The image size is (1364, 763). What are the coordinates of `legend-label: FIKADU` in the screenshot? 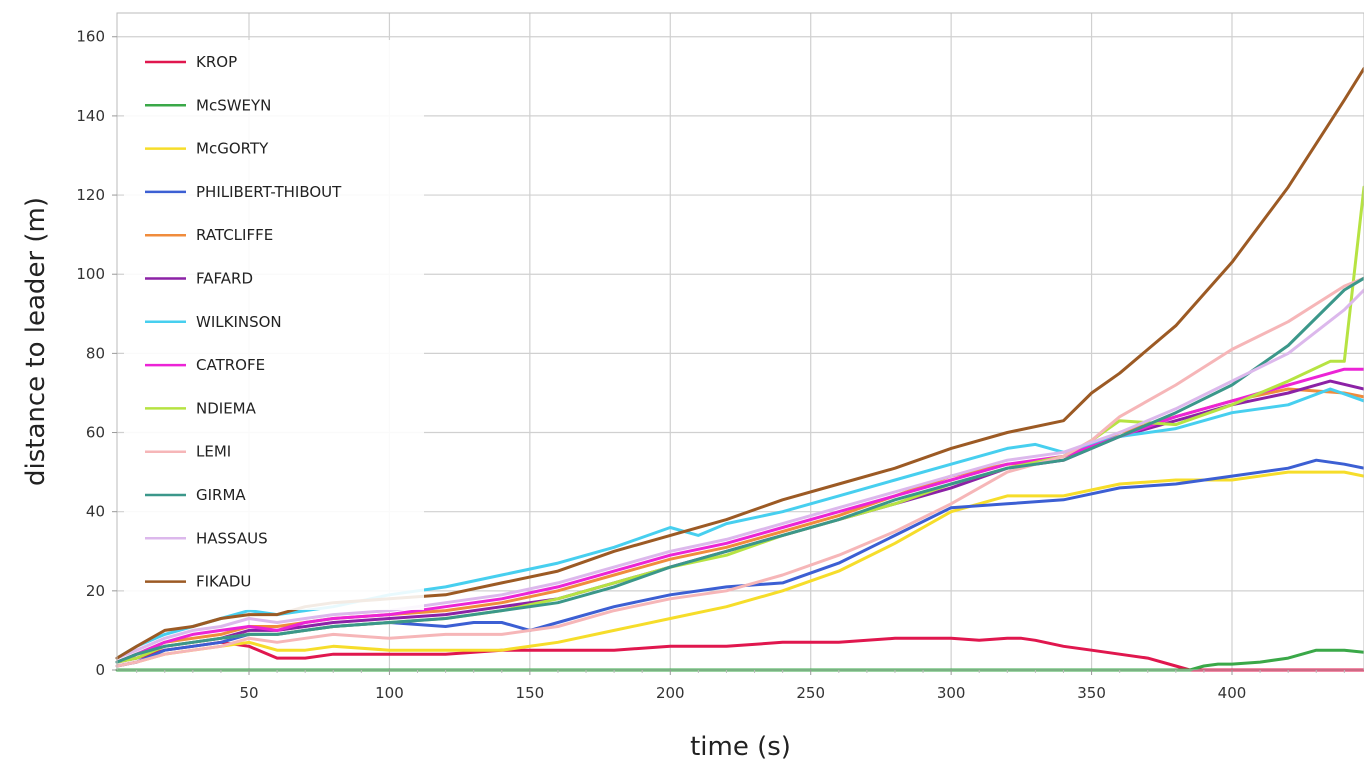 It's located at (223, 582).